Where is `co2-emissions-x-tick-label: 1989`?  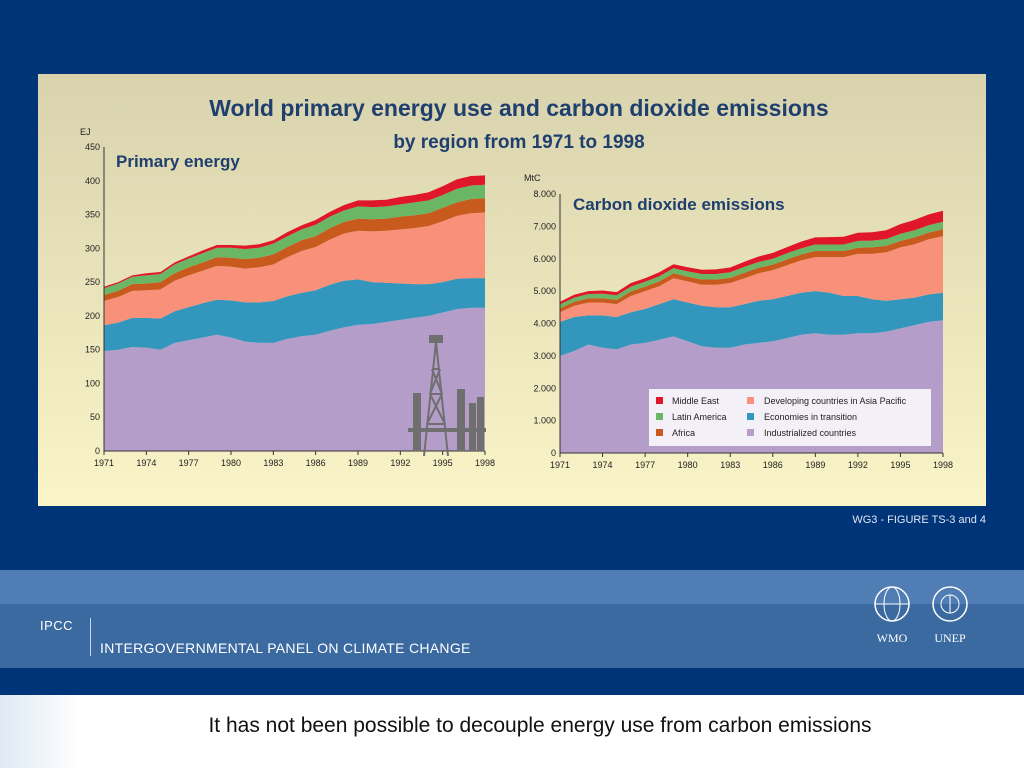 co2-emissions-x-tick-label: 1989 is located at coordinates (815, 465).